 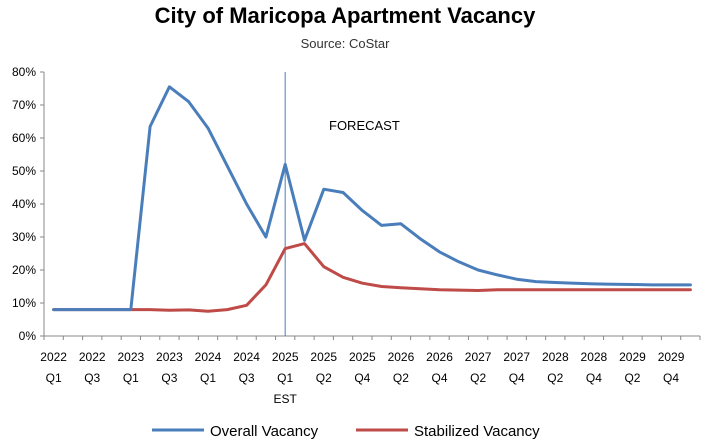 What do you see at coordinates (345, 15) in the screenshot?
I see `chart-title: City of Maricopa Apartment Vacancy` at bounding box center [345, 15].